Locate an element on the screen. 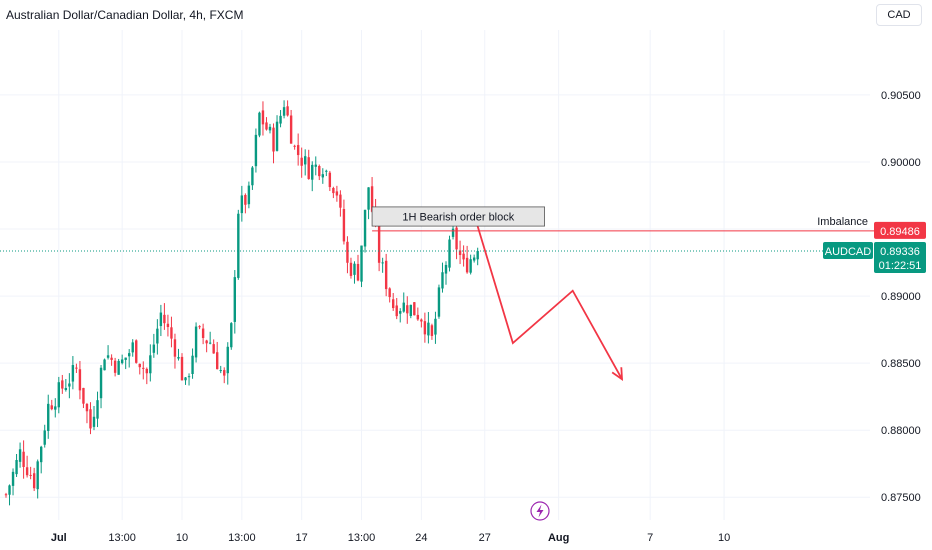  projection-arrow-path is located at coordinates (549, 303).